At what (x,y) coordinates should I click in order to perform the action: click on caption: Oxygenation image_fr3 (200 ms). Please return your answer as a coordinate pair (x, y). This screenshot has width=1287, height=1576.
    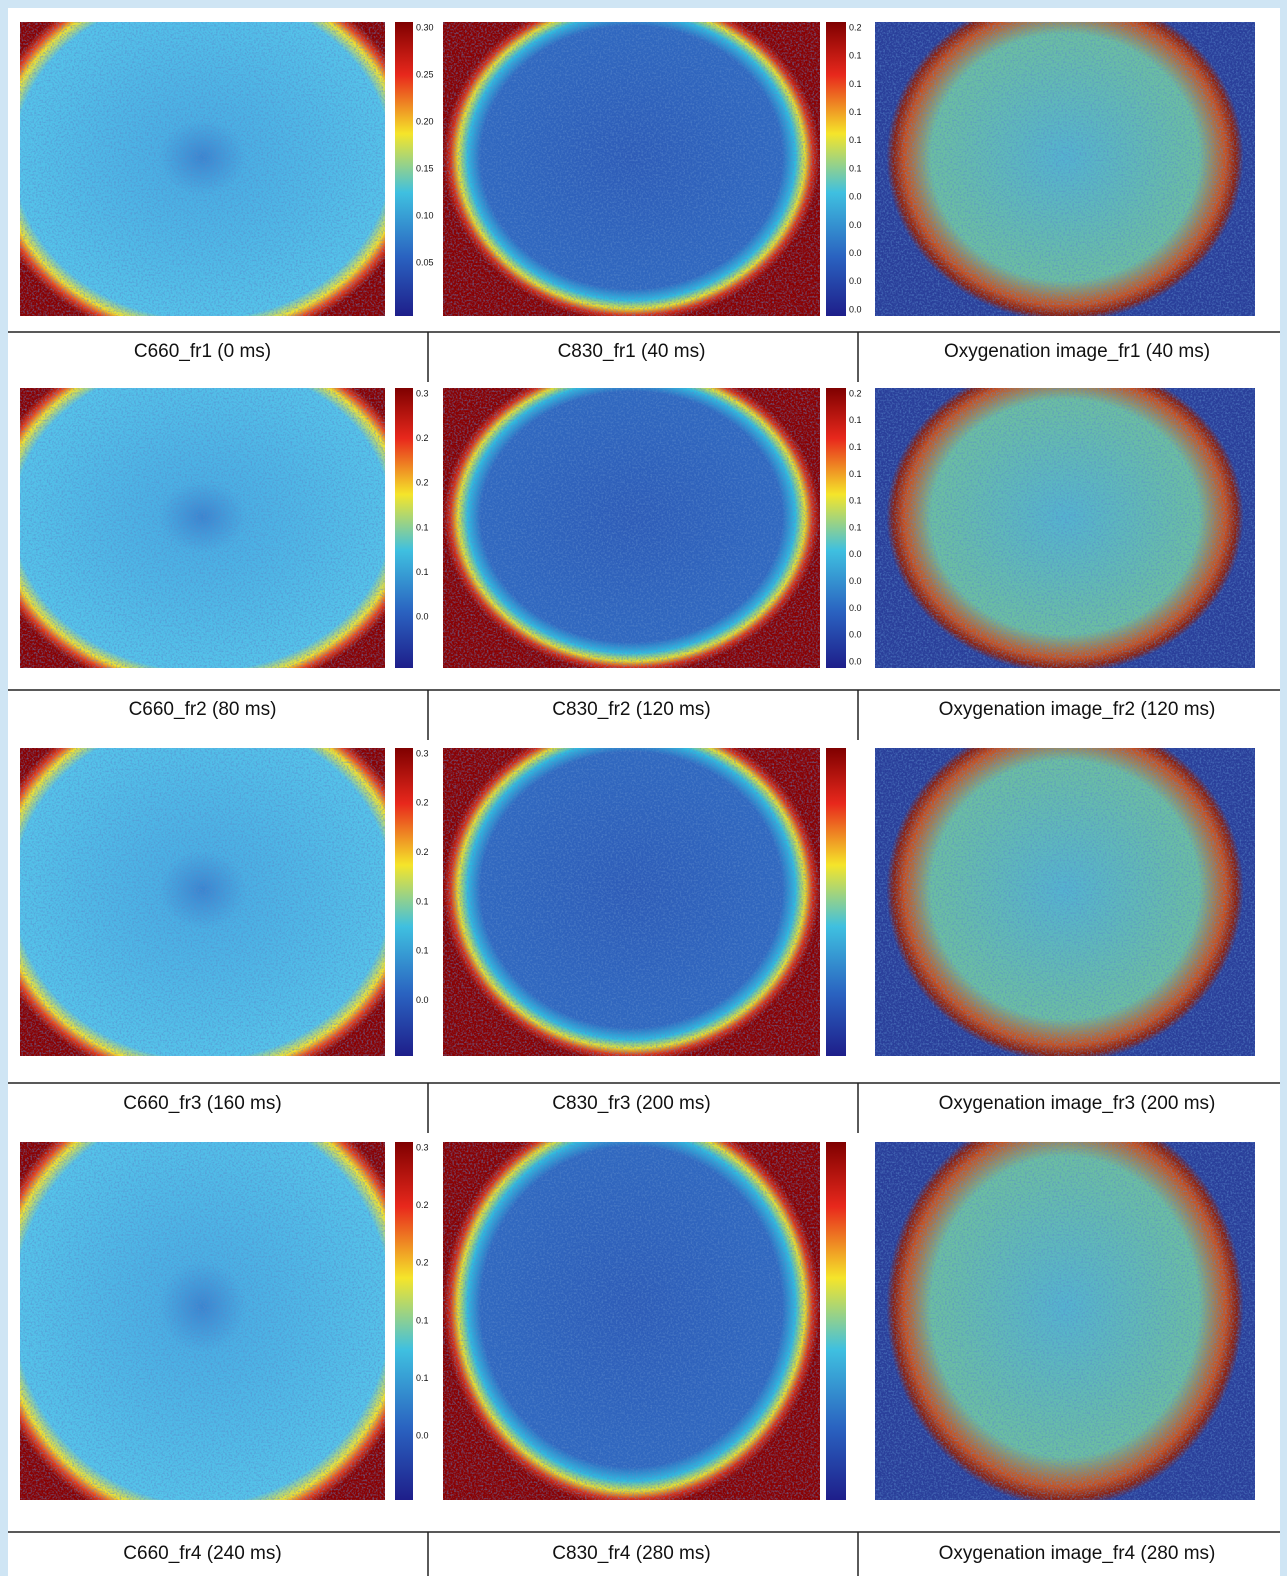
    Looking at the image, I should click on (1077, 1103).